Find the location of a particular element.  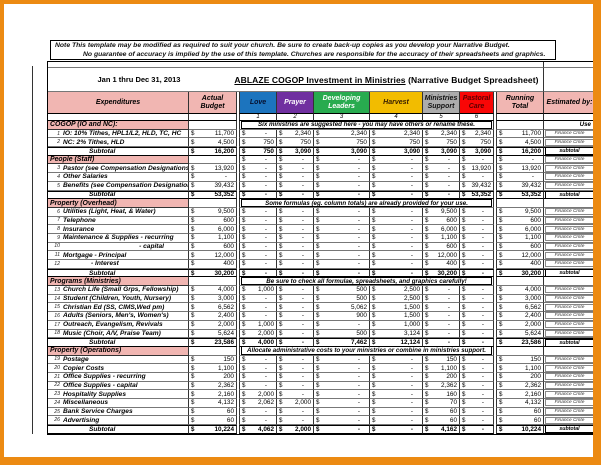

money-cell: $7,462 is located at coordinates (342, 342).